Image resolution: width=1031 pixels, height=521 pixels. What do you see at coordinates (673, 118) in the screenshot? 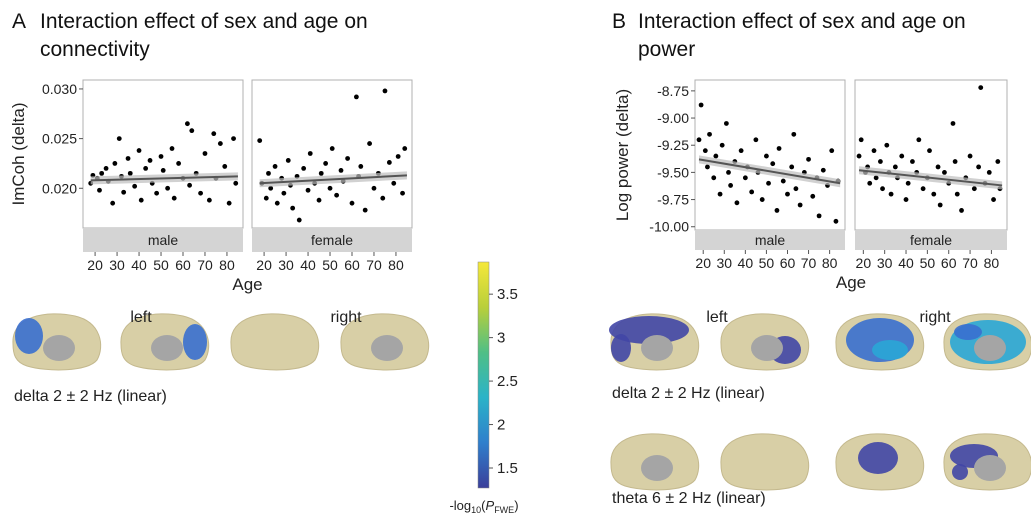
I see `y-tick-label: -9.00` at bounding box center [673, 118].